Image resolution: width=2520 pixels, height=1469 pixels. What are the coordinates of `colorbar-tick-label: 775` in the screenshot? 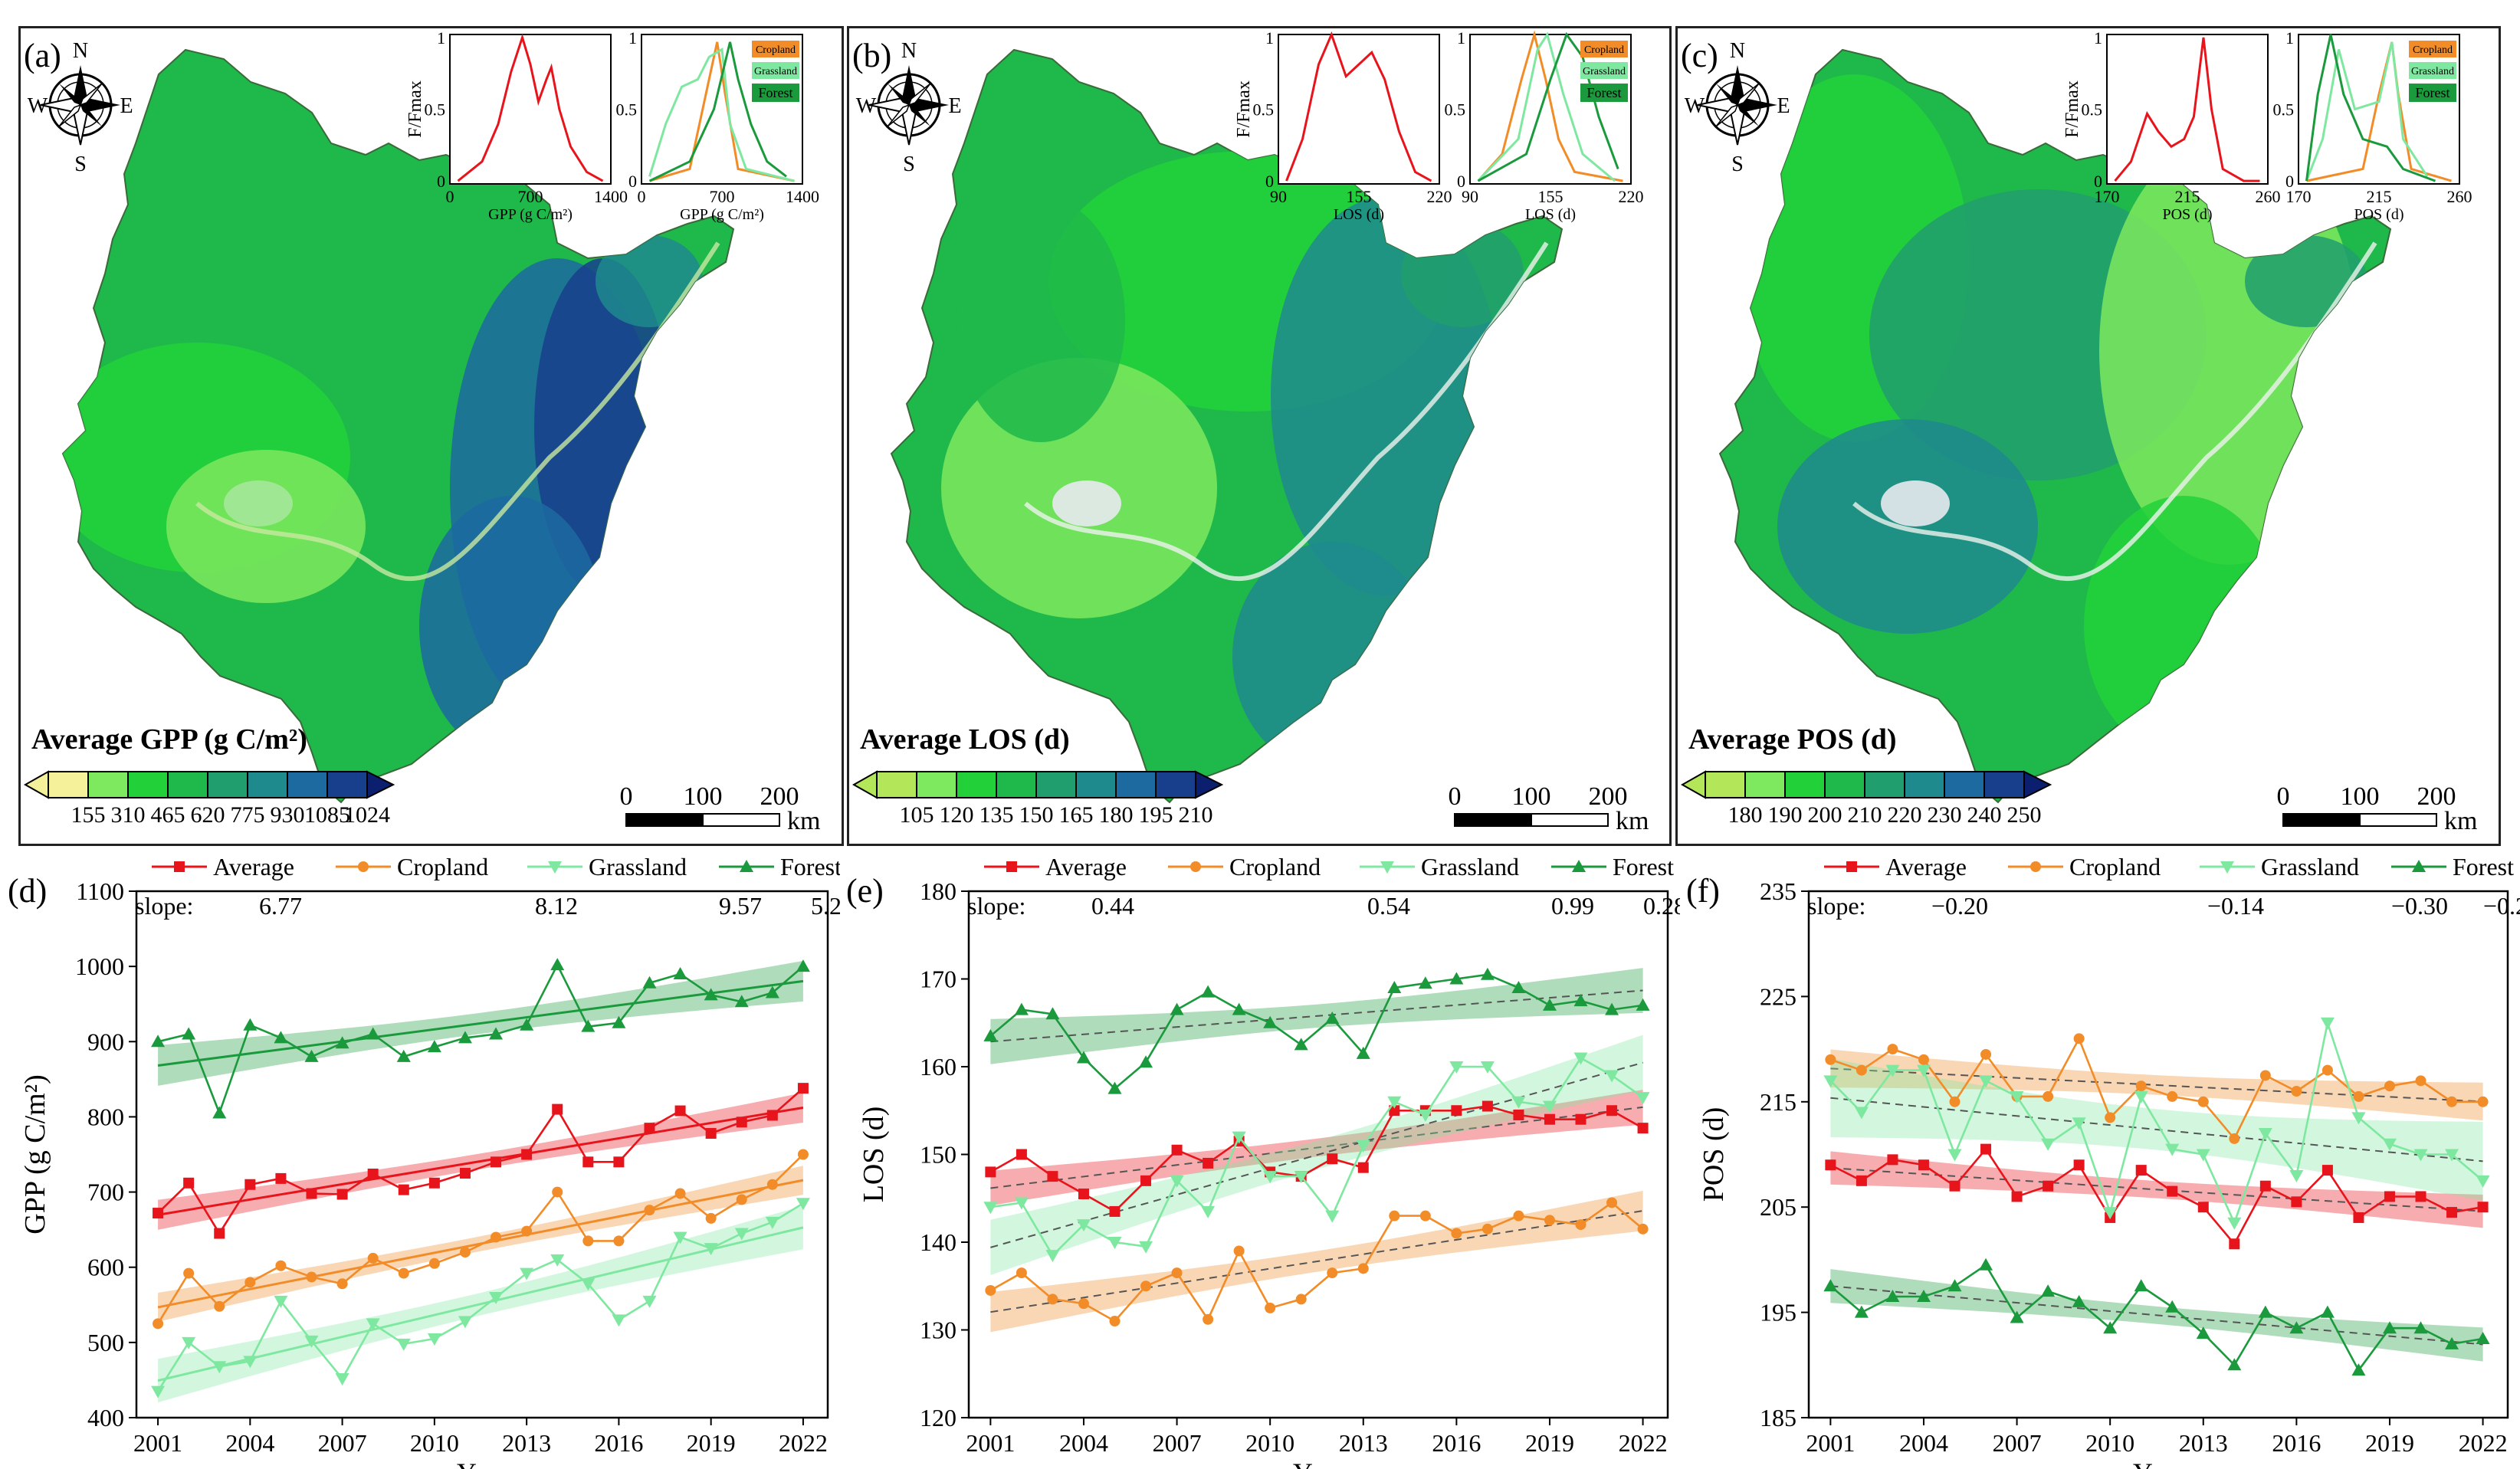 It's located at (248, 815).